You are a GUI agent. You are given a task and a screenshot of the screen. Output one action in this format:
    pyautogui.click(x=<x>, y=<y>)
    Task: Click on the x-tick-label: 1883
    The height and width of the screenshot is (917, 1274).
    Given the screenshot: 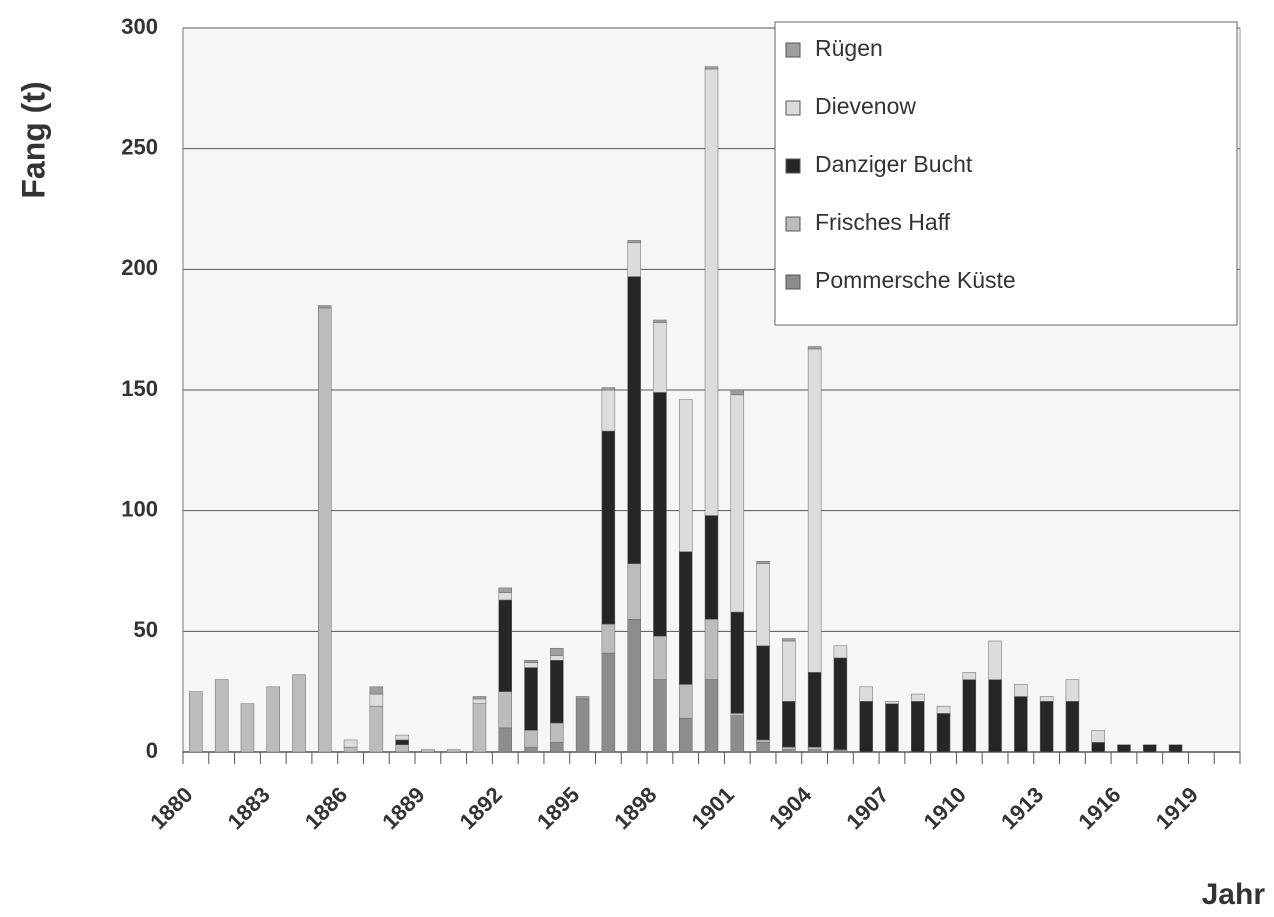 What is the action you would take?
    pyautogui.click(x=249, y=808)
    